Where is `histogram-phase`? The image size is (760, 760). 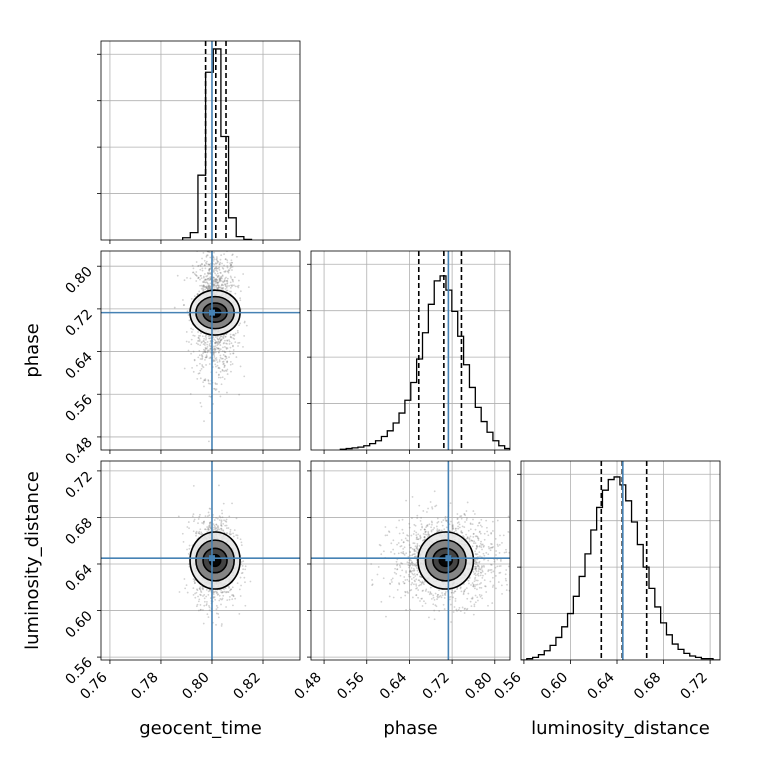 histogram-phase is located at coordinates (424, 362).